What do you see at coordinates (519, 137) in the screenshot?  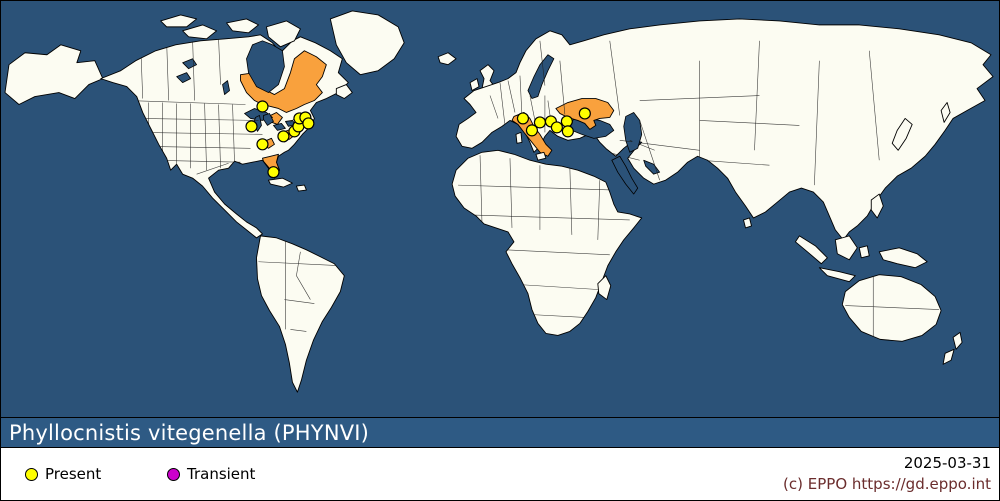 I see `land-sardinia` at bounding box center [519, 137].